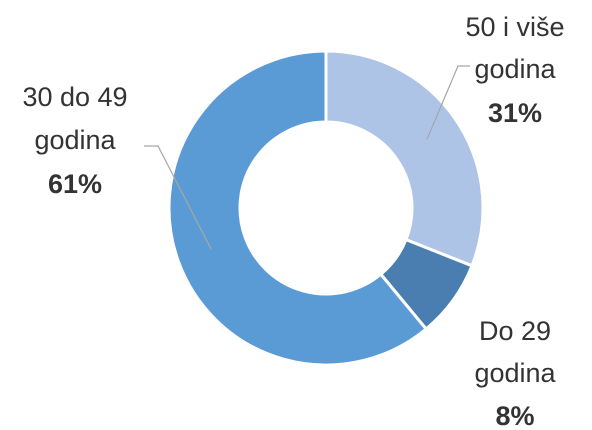  What do you see at coordinates (515, 113) in the screenshot?
I see `slice-value-50-i-vise: 31%` at bounding box center [515, 113].